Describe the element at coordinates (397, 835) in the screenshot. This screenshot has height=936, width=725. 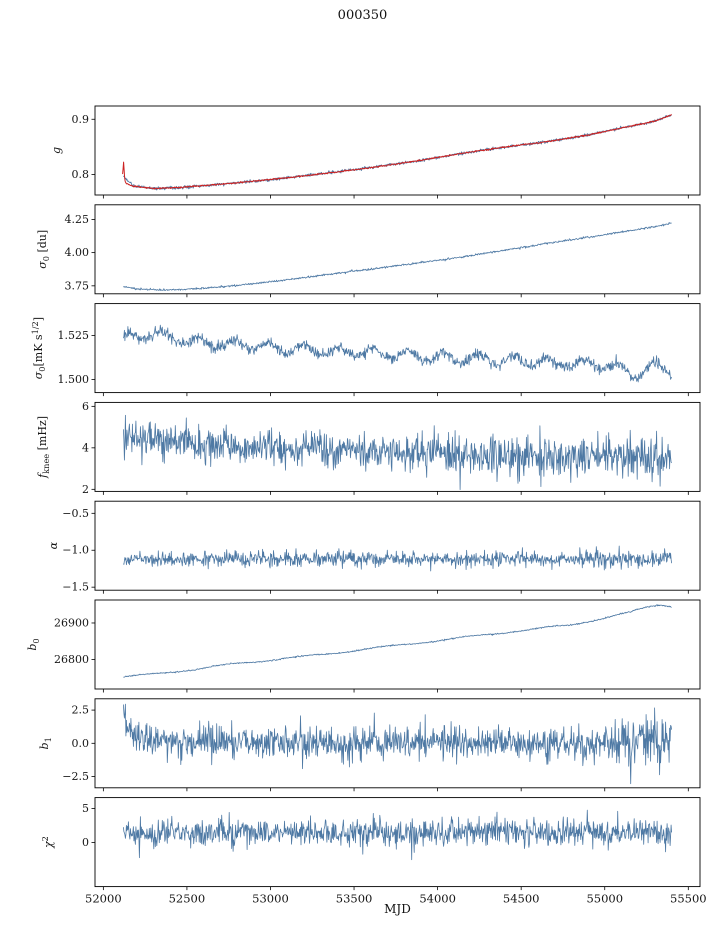
I see `series-chi2` at that location.